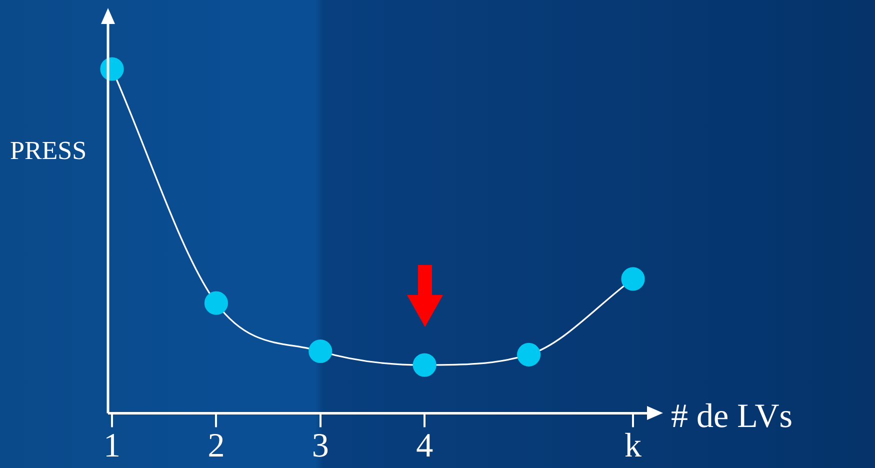 This screenshot has height=468, width=875. What do you see at coordinates (633, 446) in the screenshot?
I see `x-tick-label: k` at bounding box center [633, 446].